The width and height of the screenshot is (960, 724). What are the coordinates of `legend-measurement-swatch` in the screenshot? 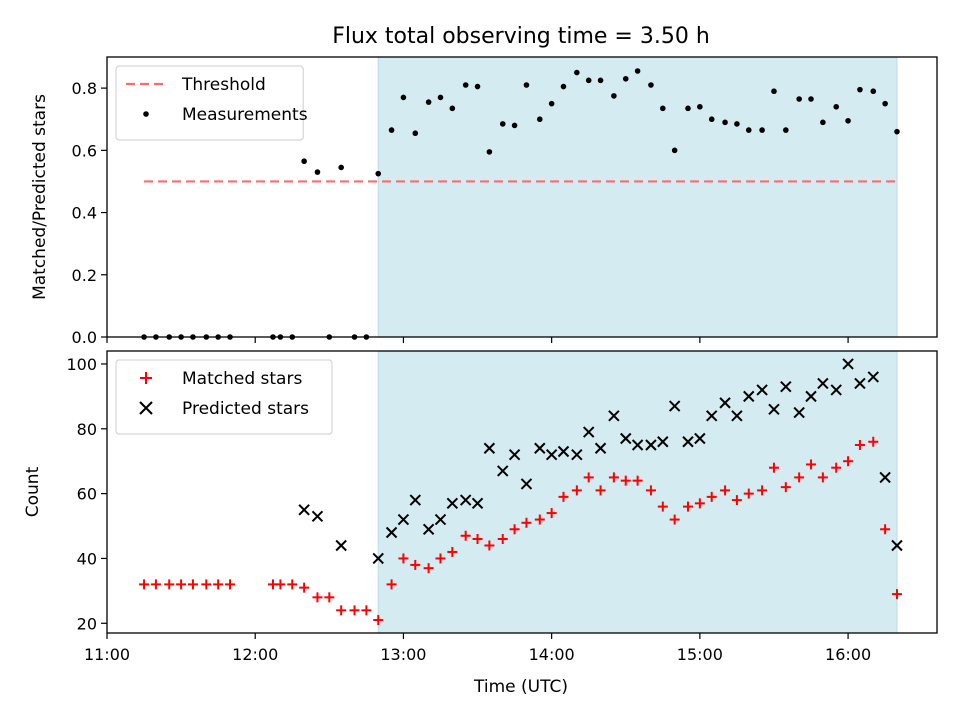 It's located at (146, 114).